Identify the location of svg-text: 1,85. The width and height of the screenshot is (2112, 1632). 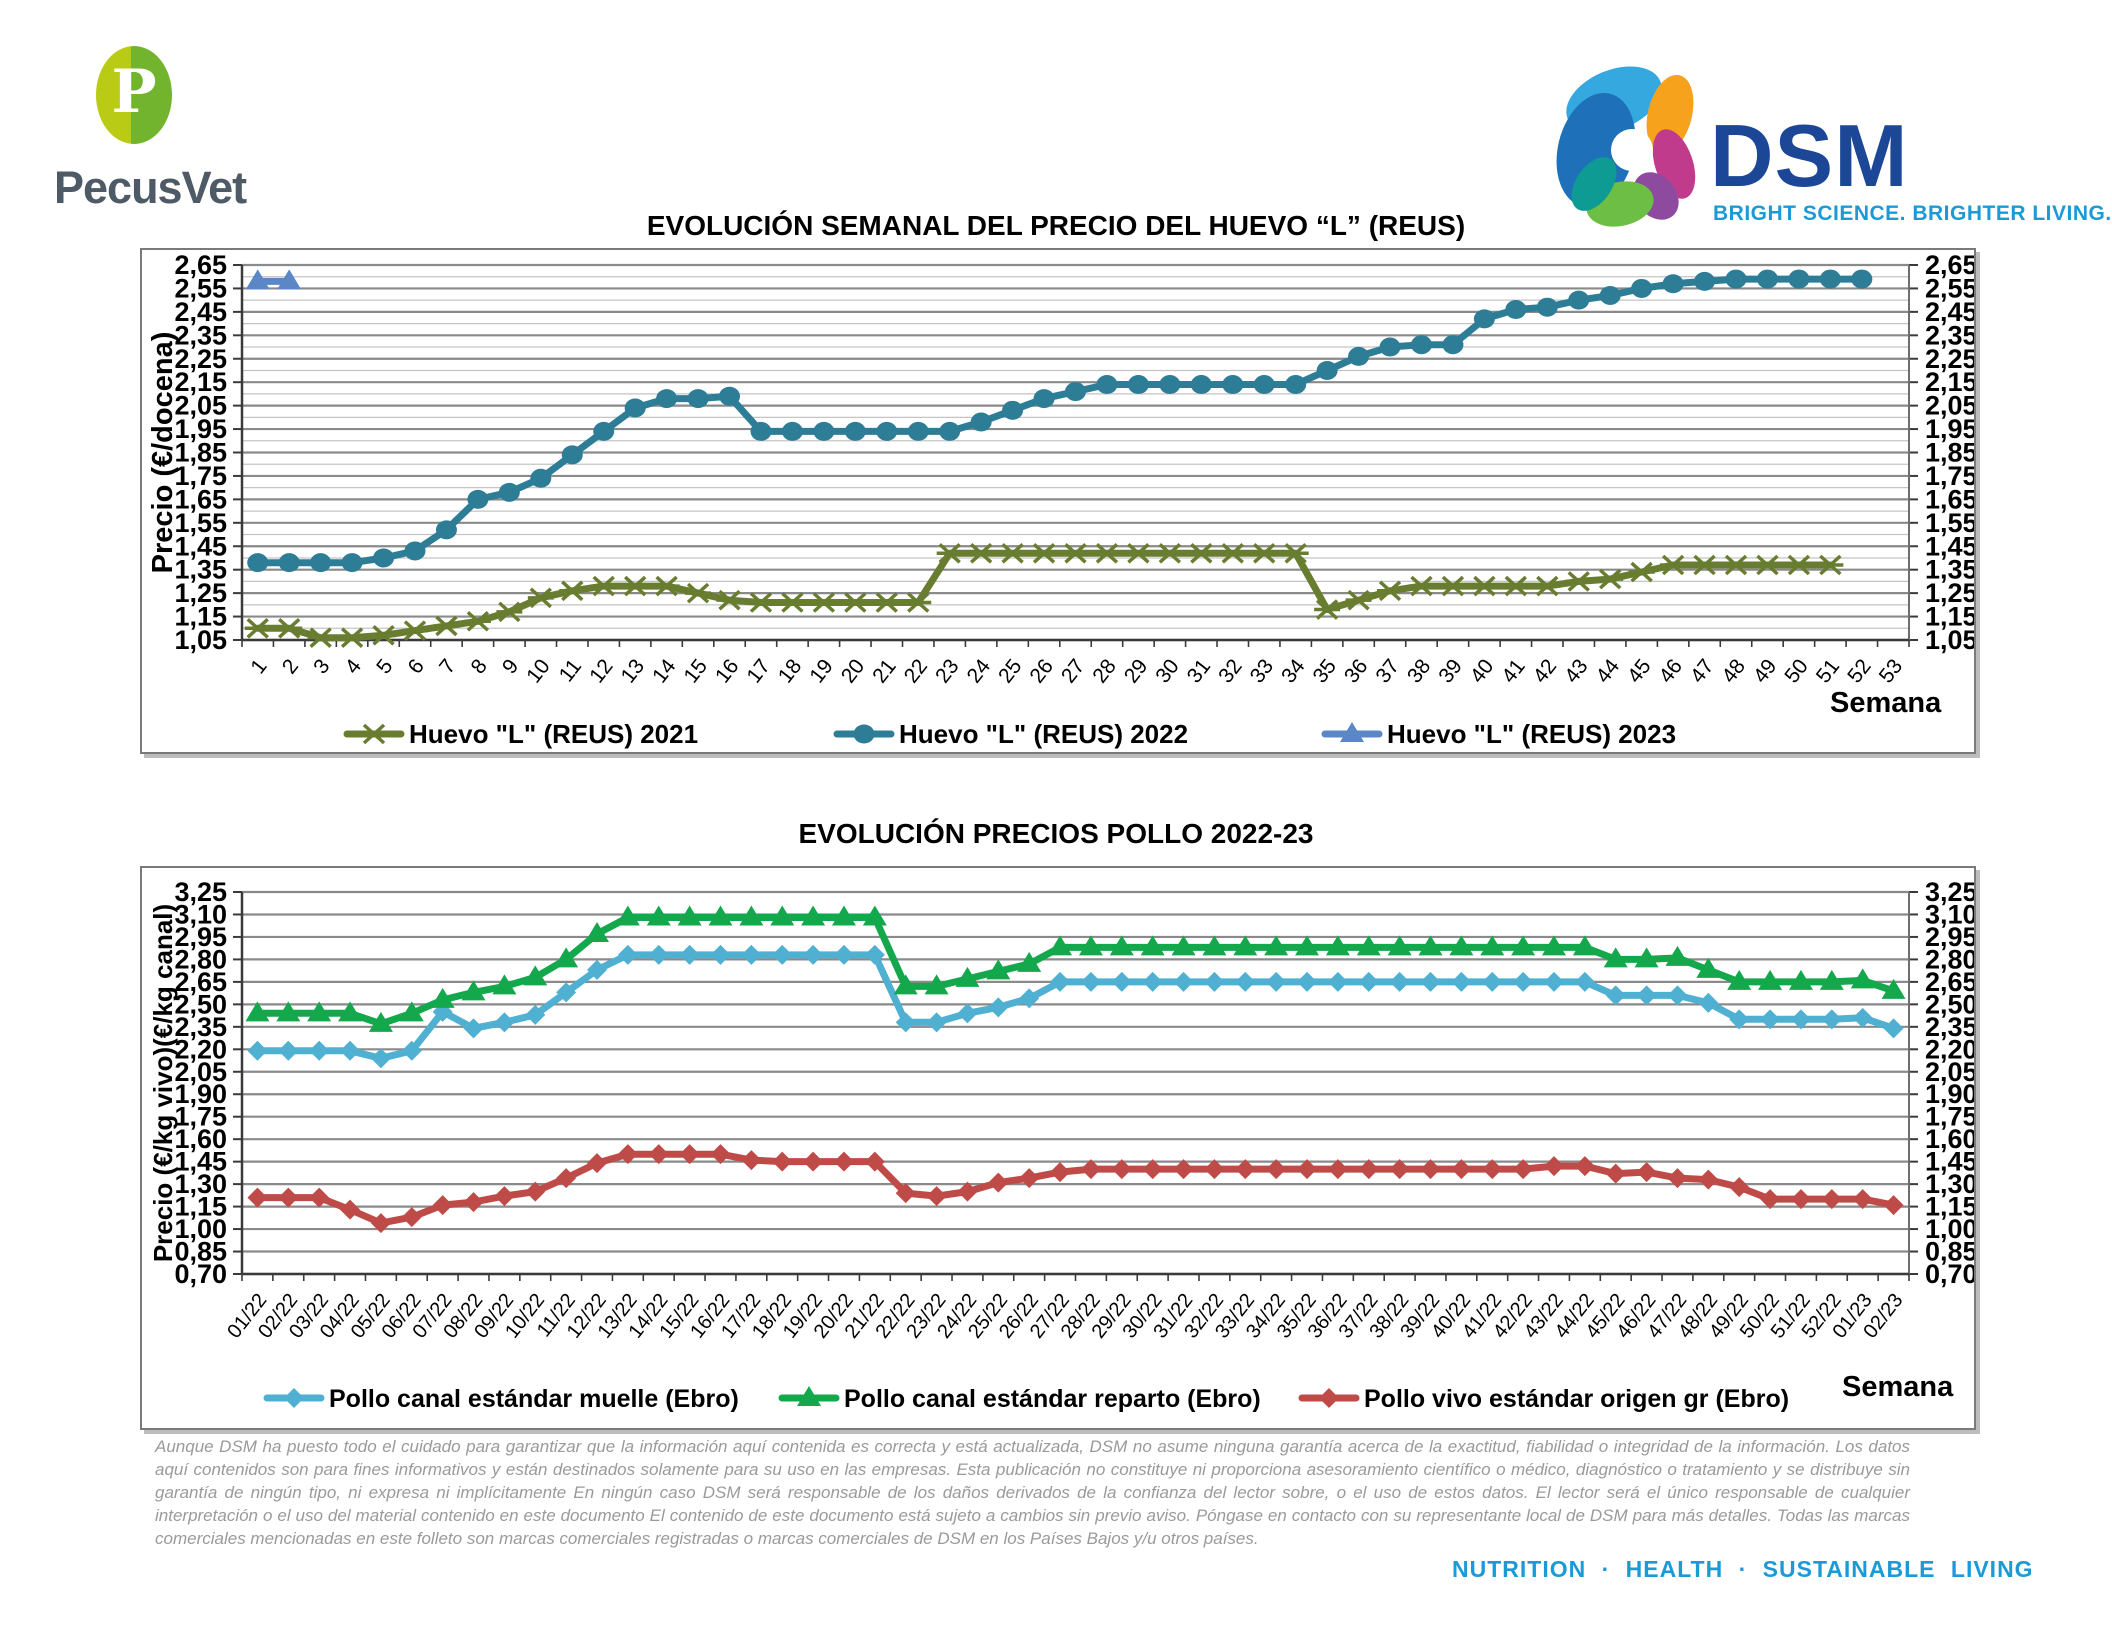
(1949, 453).